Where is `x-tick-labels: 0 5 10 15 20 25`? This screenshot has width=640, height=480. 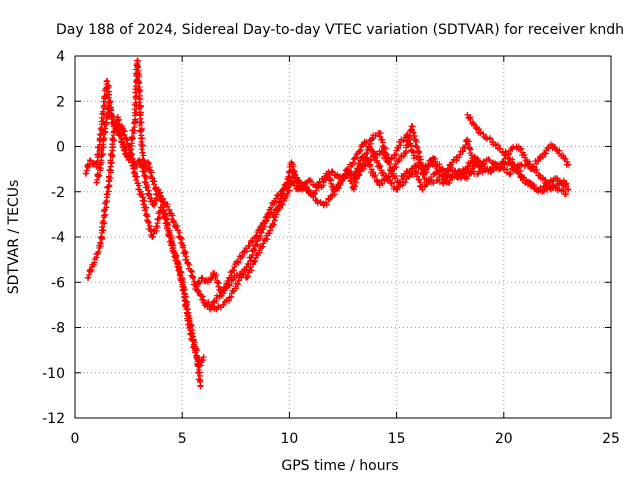 x-tick-labels: 0 5 10 15 20 25 is located at coordinates (345, 439).